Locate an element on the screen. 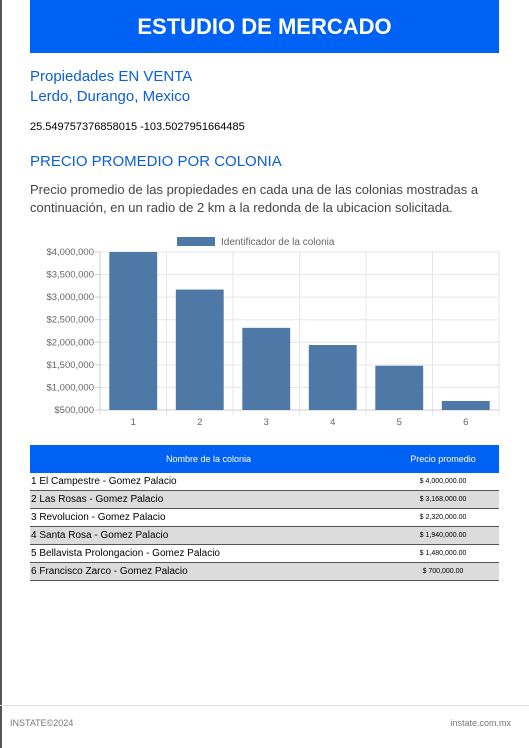 The image size is (529, 748). x-tick-label: 3 is located at coordinates (266, 422).